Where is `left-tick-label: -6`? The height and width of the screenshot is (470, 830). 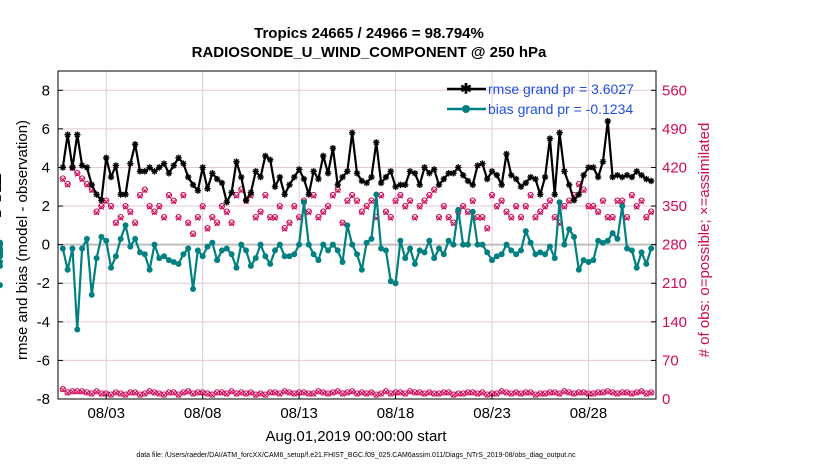 left-tick-label: -6 is located at coordinates (43, 360).